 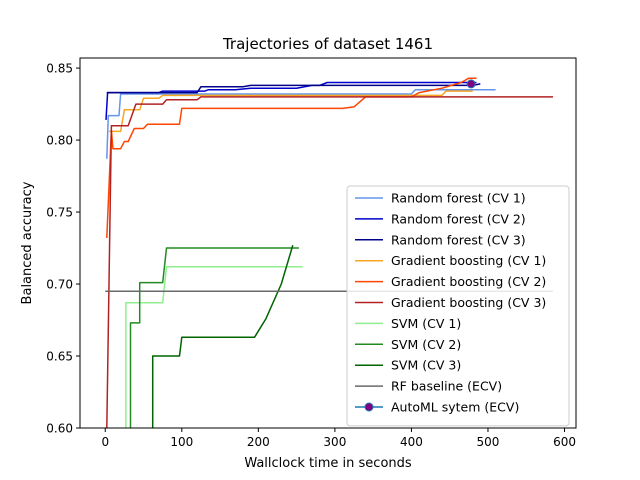 I want to click on x-tick-label: 0, so click(x=105, y=442).